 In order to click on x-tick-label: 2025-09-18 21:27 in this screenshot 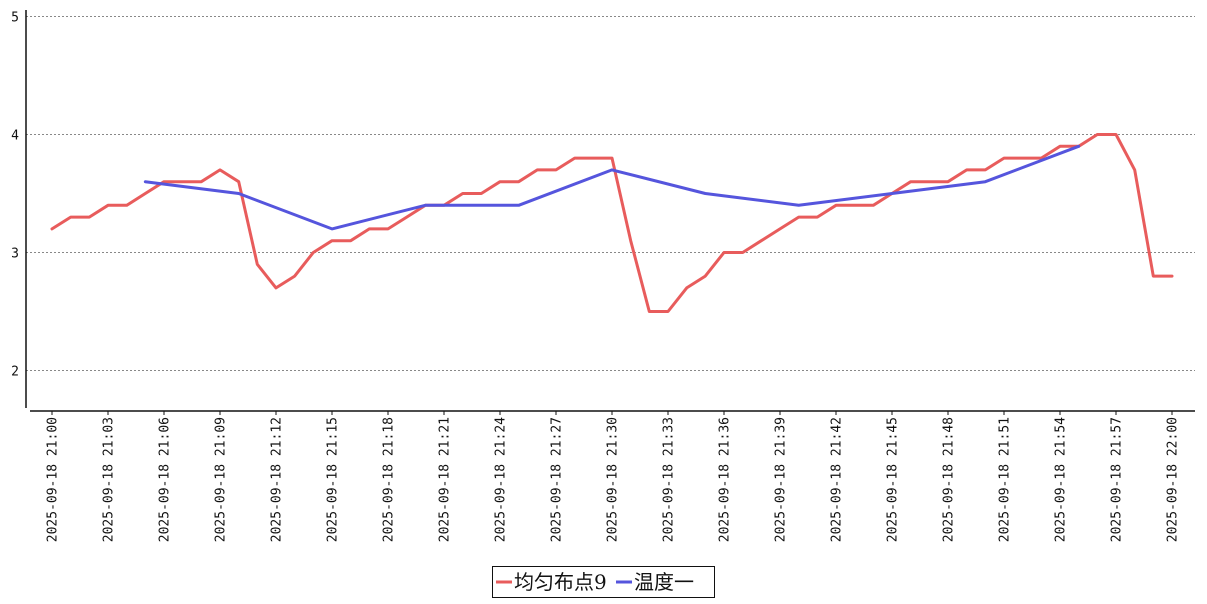, I will do `click(557, 479)`.